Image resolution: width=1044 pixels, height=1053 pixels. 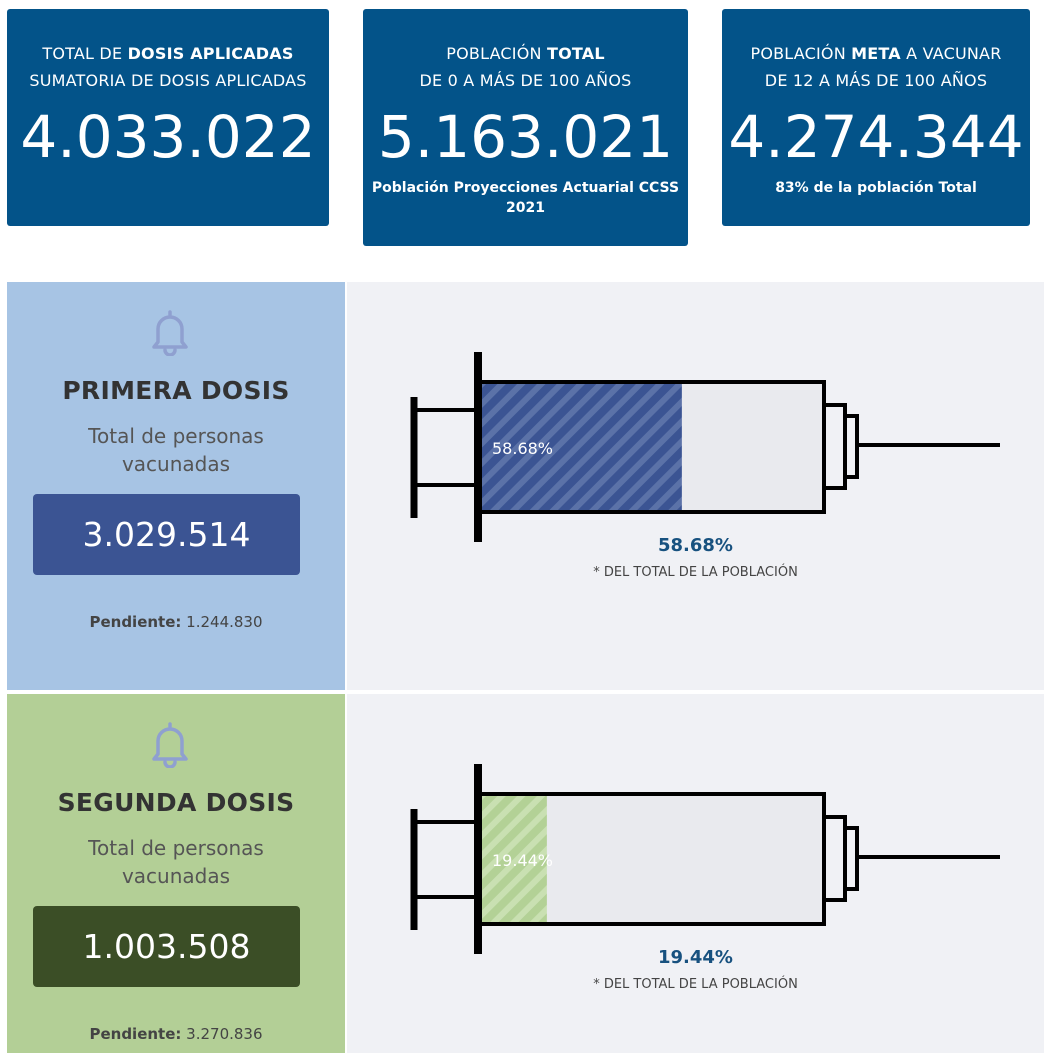 I want to click on card-title-line: POBLACIÓN META A VACUNAR, so click(x=876, y=53).